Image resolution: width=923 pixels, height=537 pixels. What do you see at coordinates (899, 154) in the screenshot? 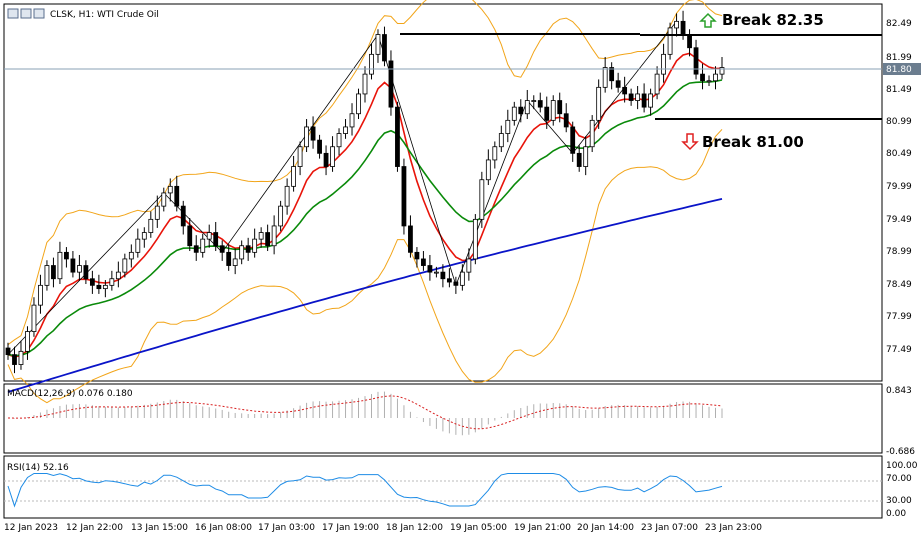
I see `price-tick: 80.49` at bounding box center [899, 154].